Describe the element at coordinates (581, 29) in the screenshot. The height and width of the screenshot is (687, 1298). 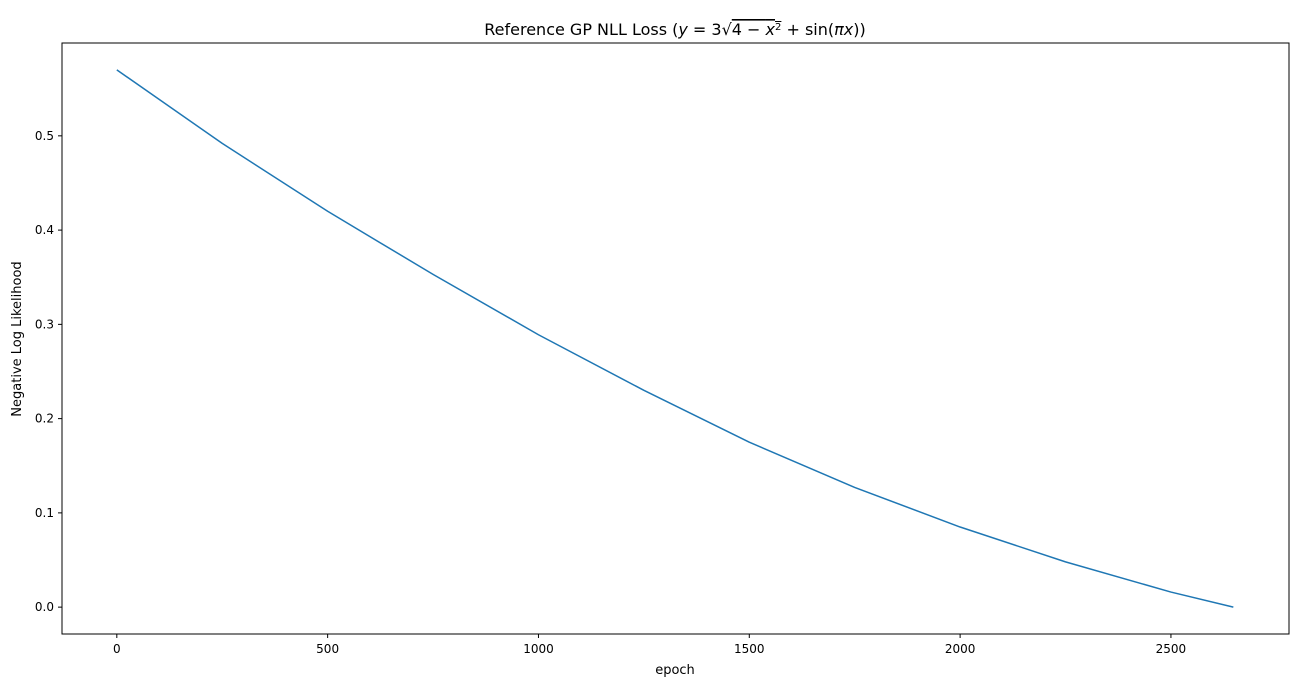
I see `title-text-prefix: Reference GP NLL Loss (` at that location.